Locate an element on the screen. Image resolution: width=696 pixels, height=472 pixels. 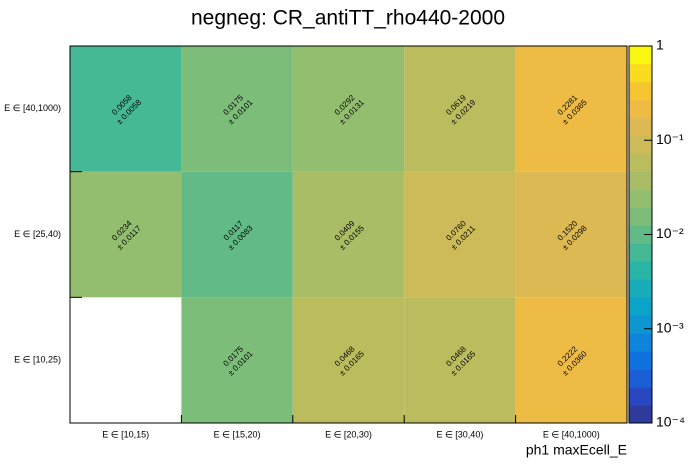
x-tick-label: E ∈ [20,30) is located at coordinates (348, 434).